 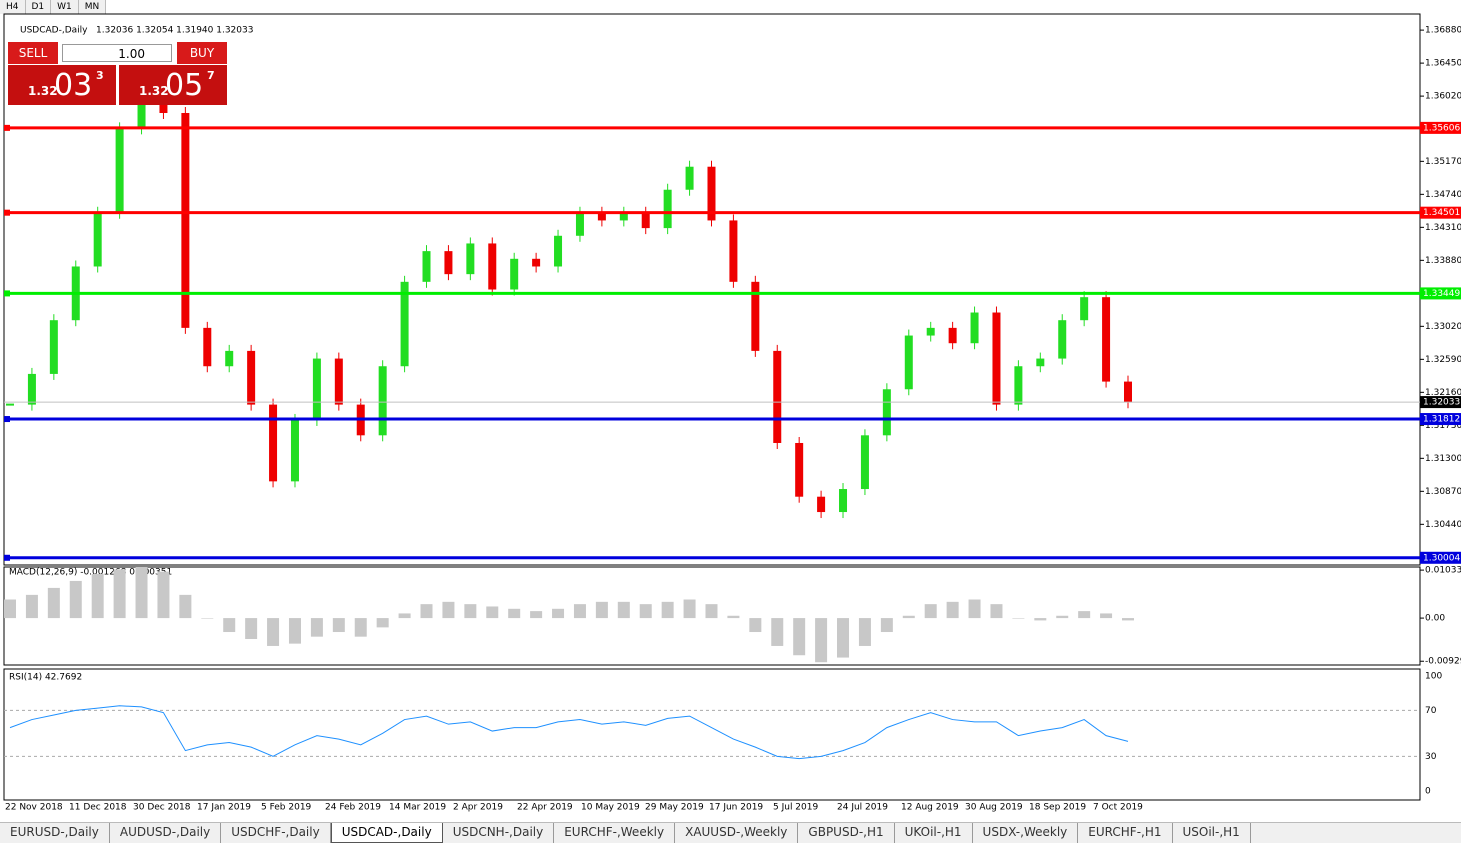 What do you see at coordinates (100, 75) in the screenshot?
I see `bid-frac: 3` at bounding box center [100, 75].